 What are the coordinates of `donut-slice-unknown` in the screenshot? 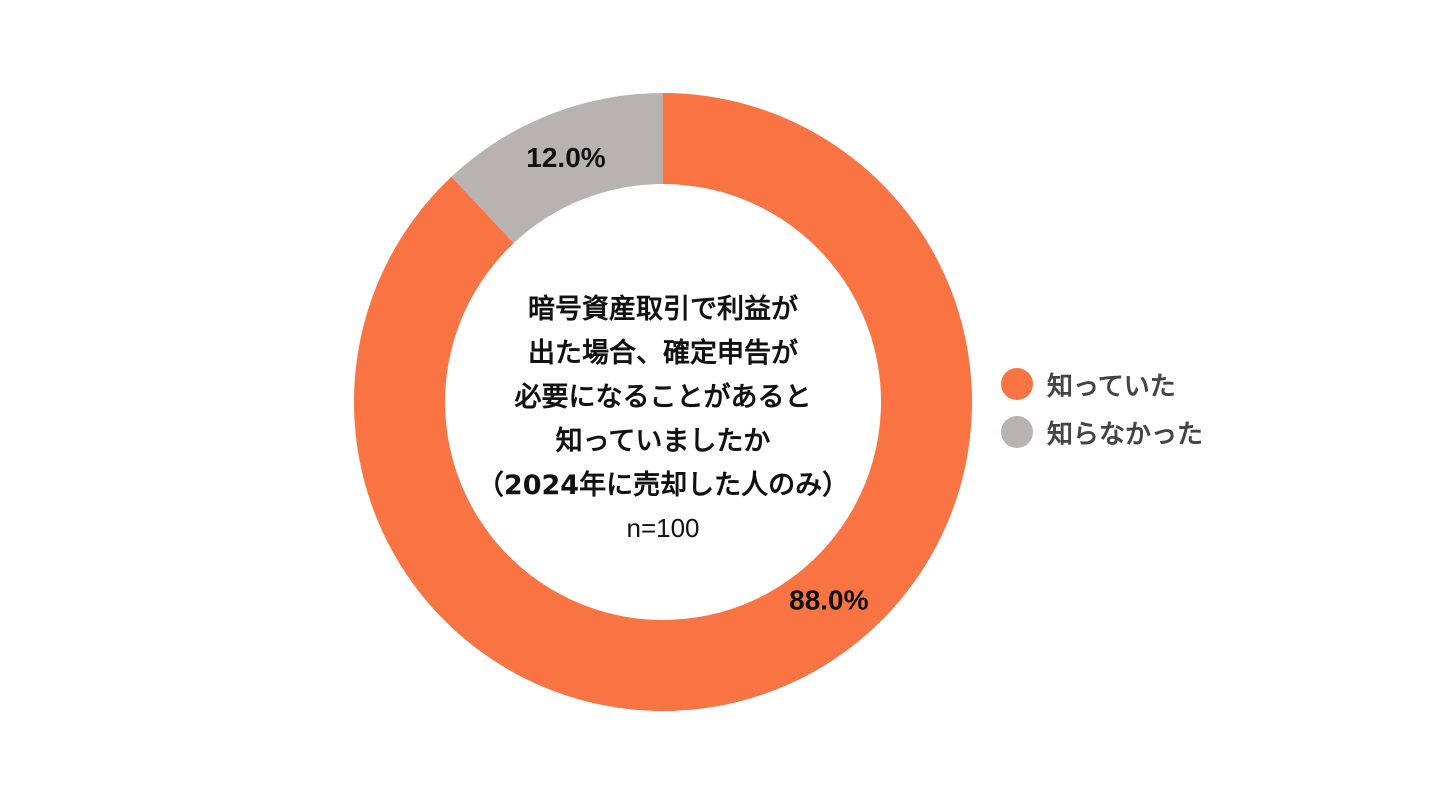 It's located at (557, 168).